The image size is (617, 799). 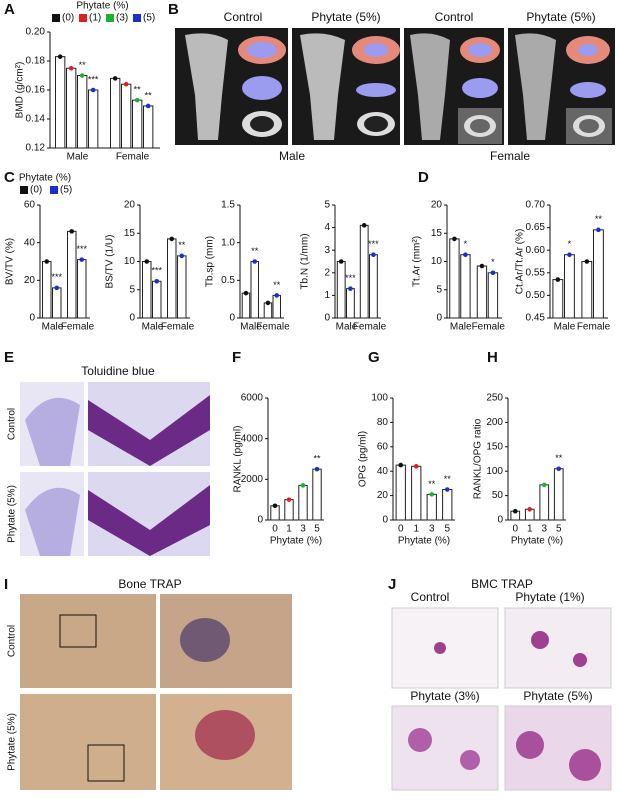 I want to click on image-title: Toluidine blue, so click(x=118, y=371).